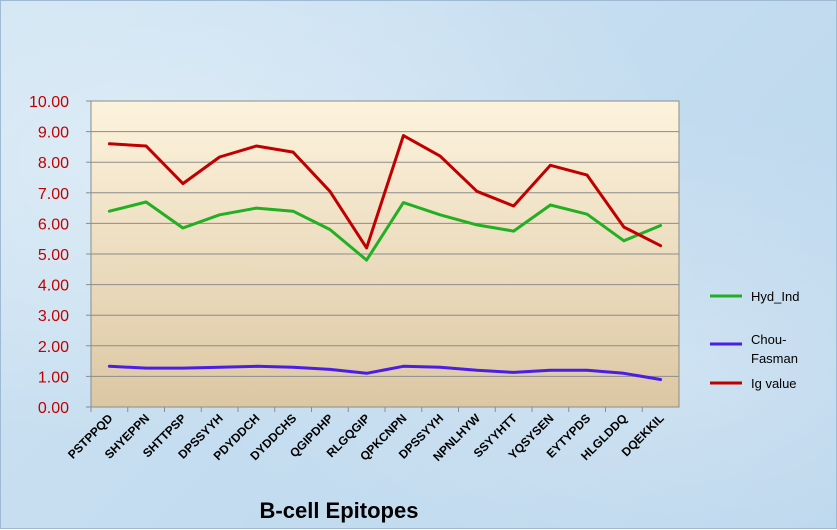 This screenshot has width=837, height=530. I want to click on y-tick-label: 7.00, so click(53, 194).